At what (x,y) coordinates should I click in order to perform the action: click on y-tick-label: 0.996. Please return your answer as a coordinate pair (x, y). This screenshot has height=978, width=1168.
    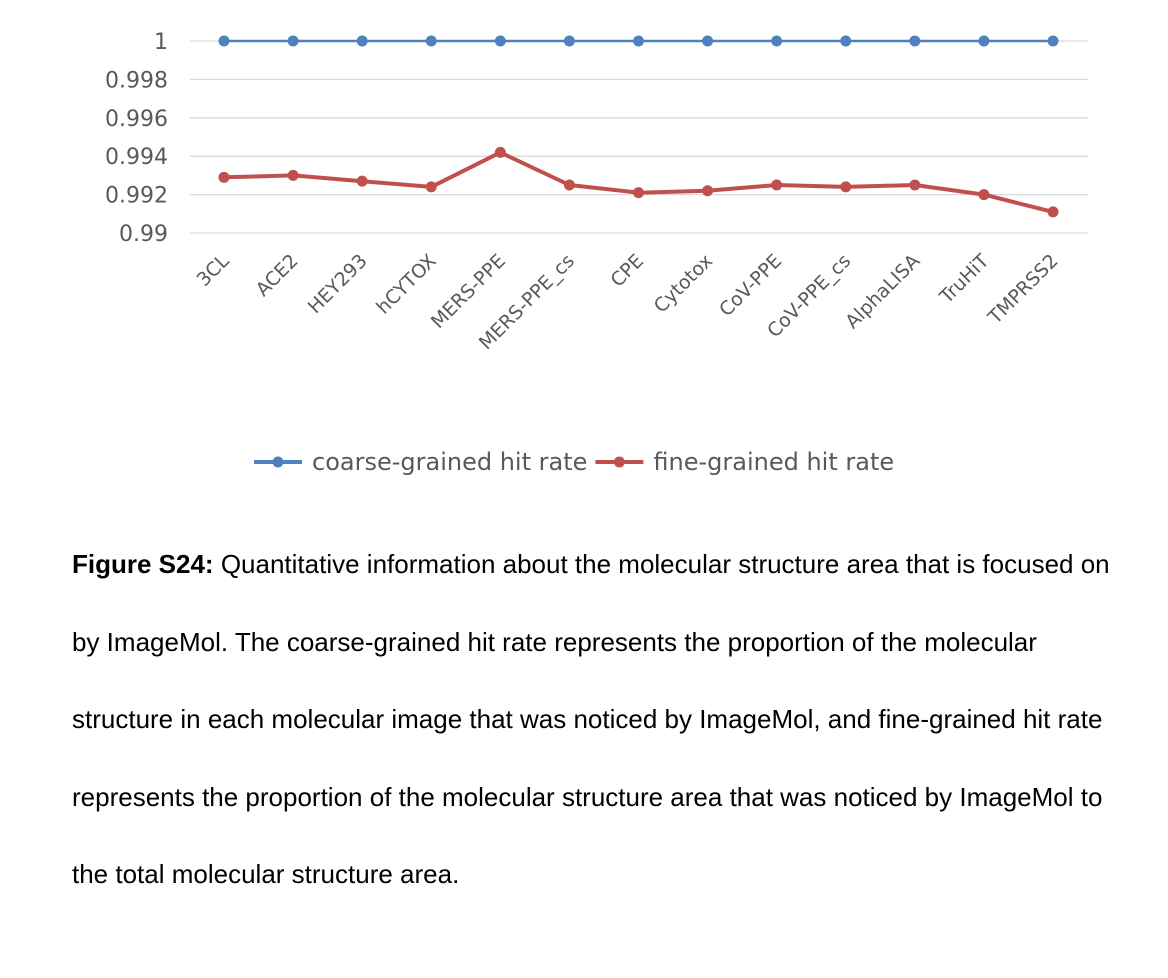
    Looking at the image, I should click on (136, 119).